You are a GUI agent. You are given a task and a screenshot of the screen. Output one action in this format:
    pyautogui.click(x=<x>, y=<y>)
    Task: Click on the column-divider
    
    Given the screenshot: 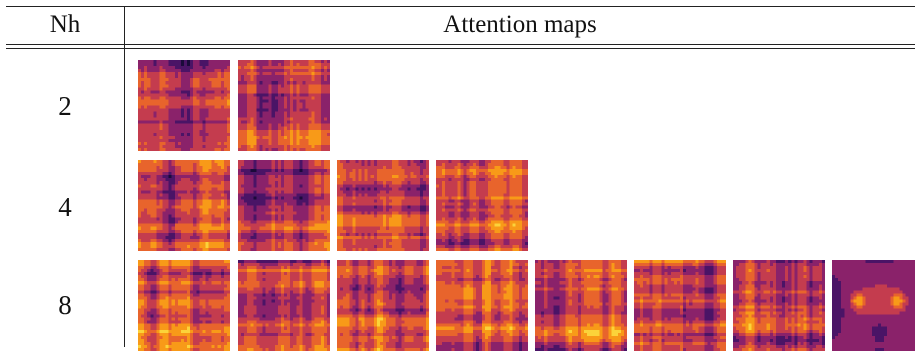 What is the action you would take?
    pyautogui.click(x=124, y=176)
    